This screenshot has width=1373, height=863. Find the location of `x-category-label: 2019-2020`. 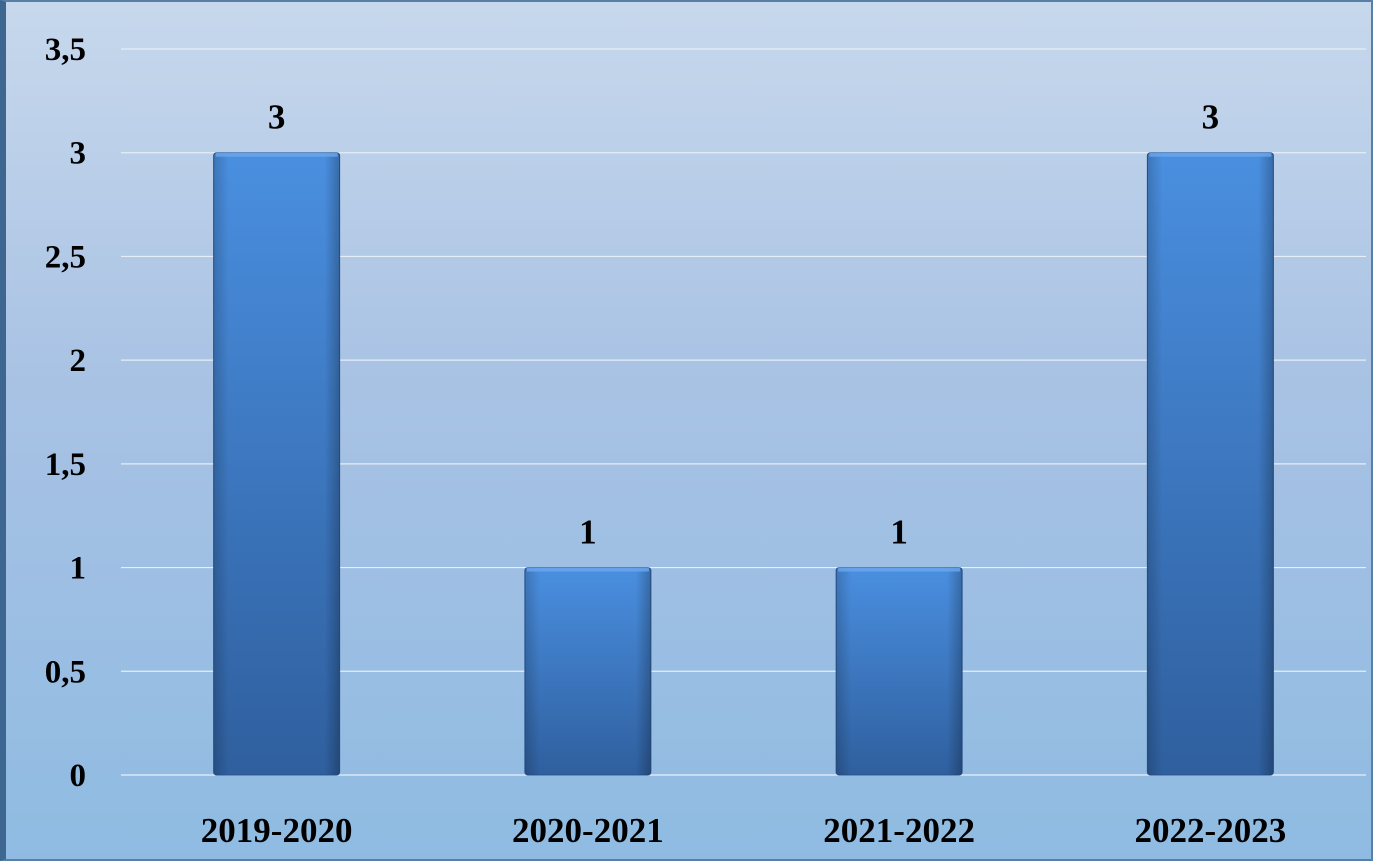

x-category-label: 2019-2020 is located at coordinates (277, 830).